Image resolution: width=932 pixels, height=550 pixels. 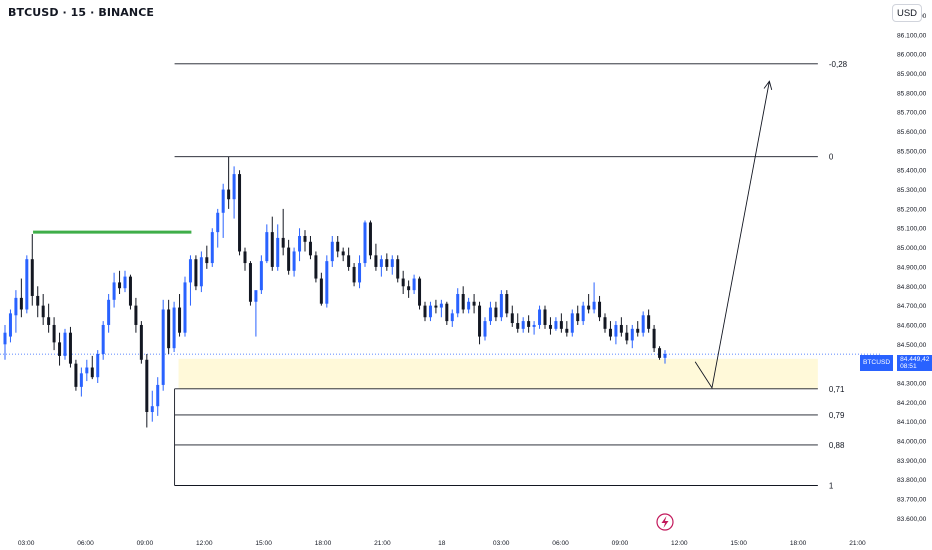 I want to click on y-axis-tick-label: 84.200,00, so click(x=912, y=403).